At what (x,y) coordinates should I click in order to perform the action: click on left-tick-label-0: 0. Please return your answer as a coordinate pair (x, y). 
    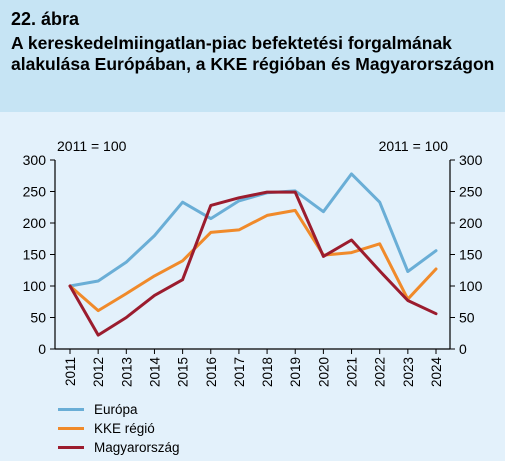
    Looking at the image, I should click on (42, 349).